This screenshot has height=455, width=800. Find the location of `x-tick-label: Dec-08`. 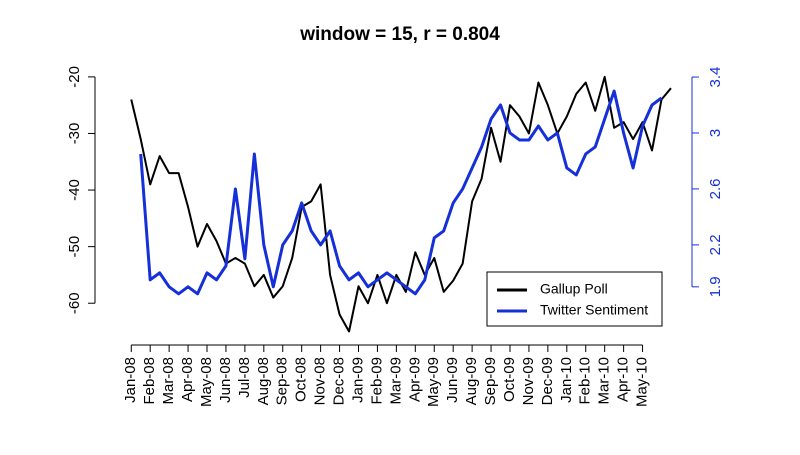

x-tick-label: Dec-08 is located at coordinates (339, 381).